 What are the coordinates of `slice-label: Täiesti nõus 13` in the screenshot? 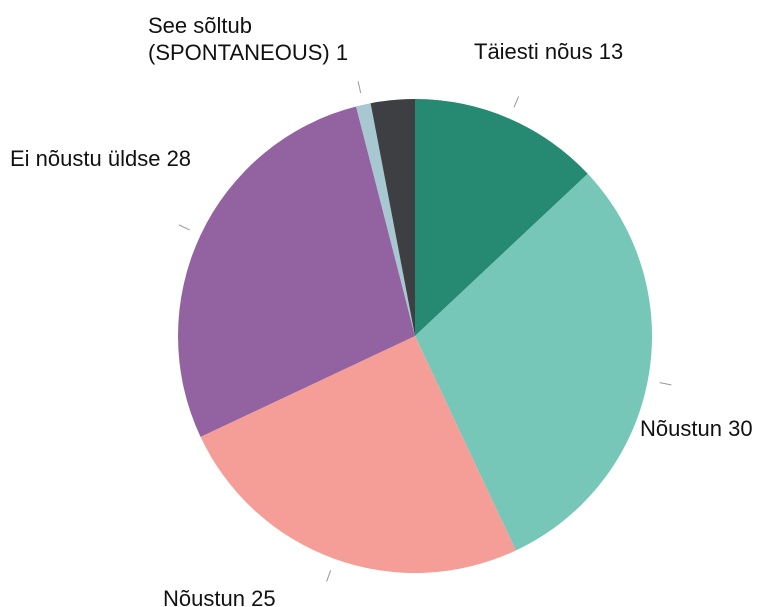 It's located at (604, 51).